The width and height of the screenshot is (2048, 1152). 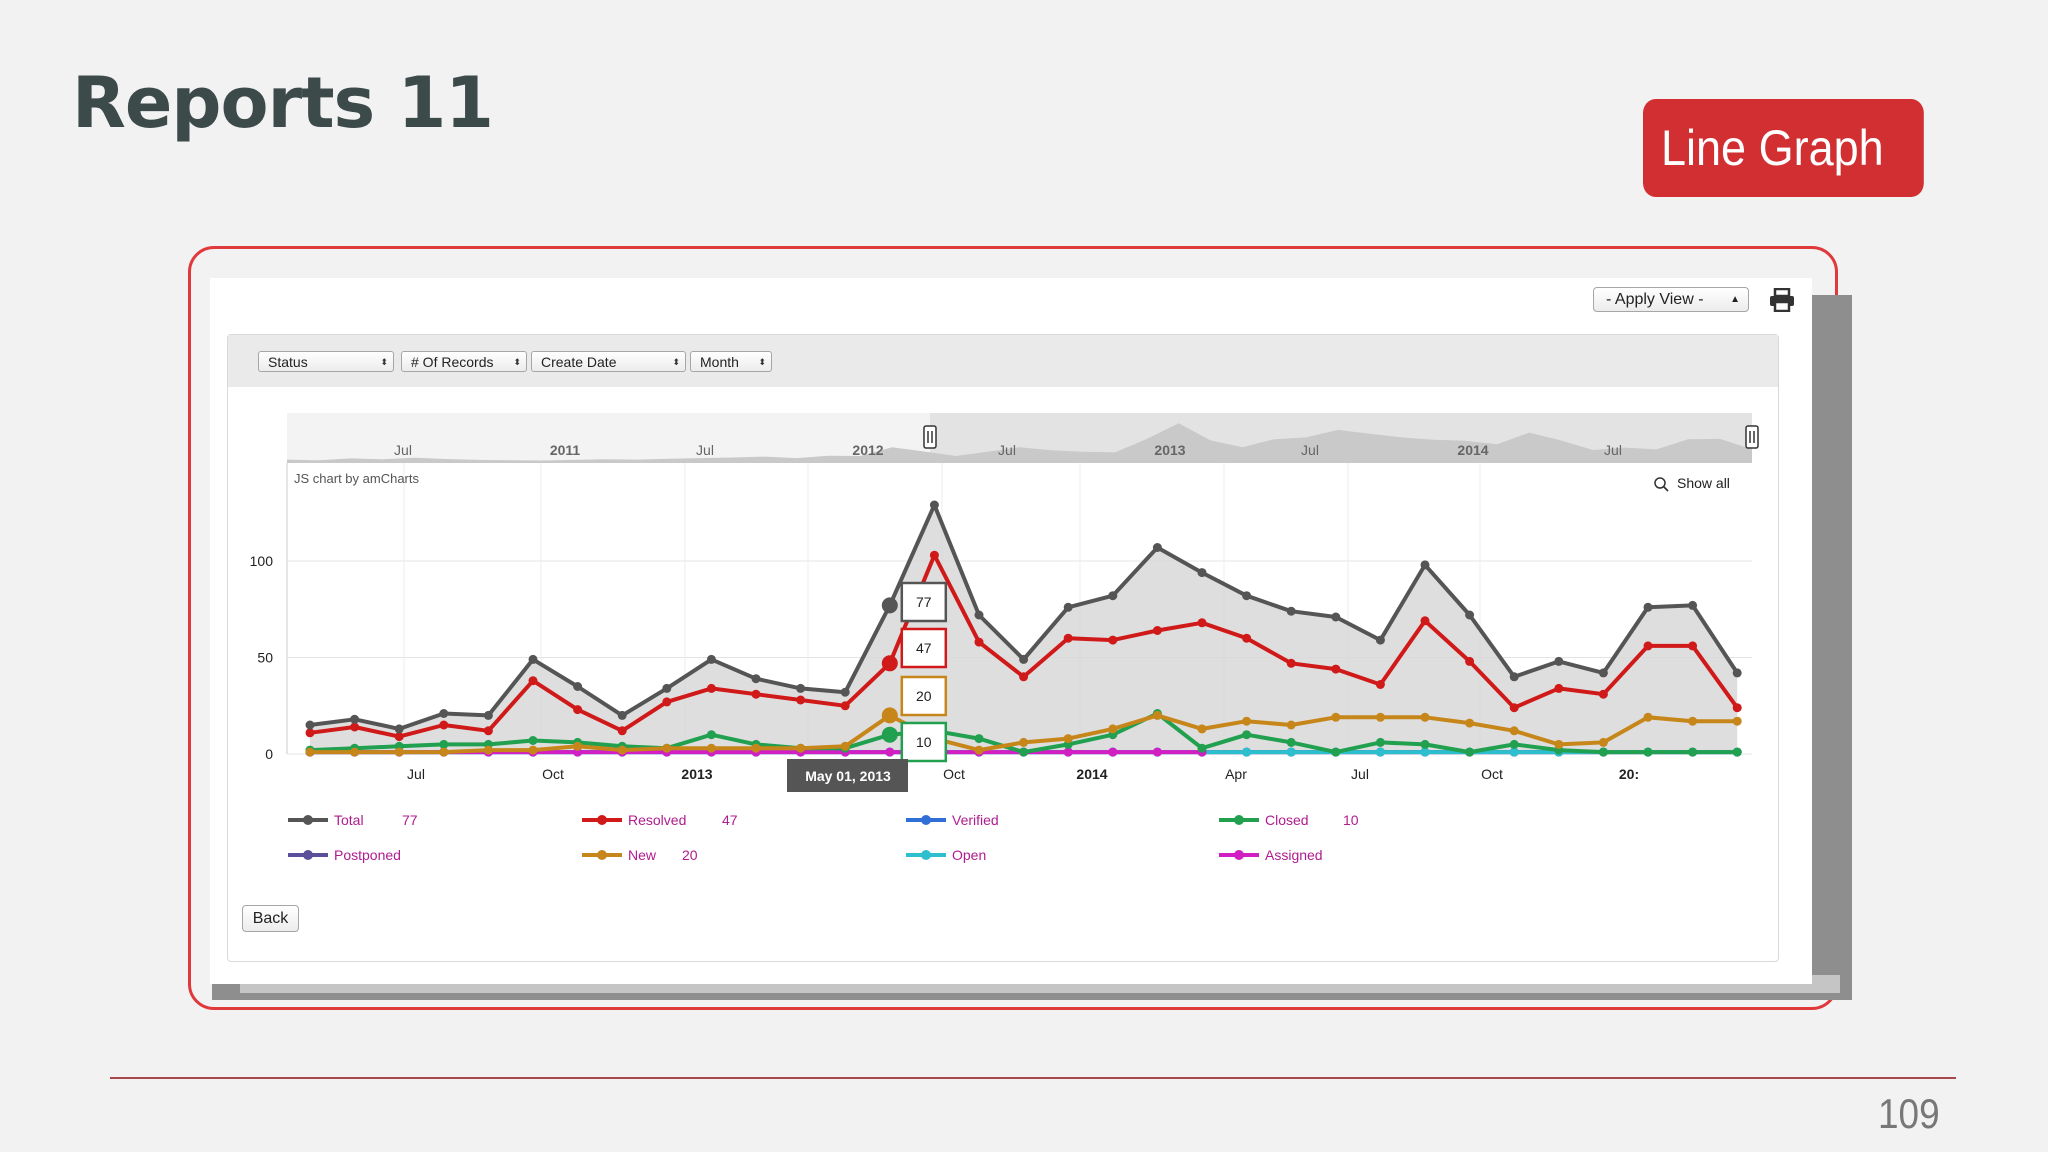 What do you see at coordinates (1271, 855) in the screenshot?
I see `legend-item-assigned: Assigned` at bounding box center [1271, 855].